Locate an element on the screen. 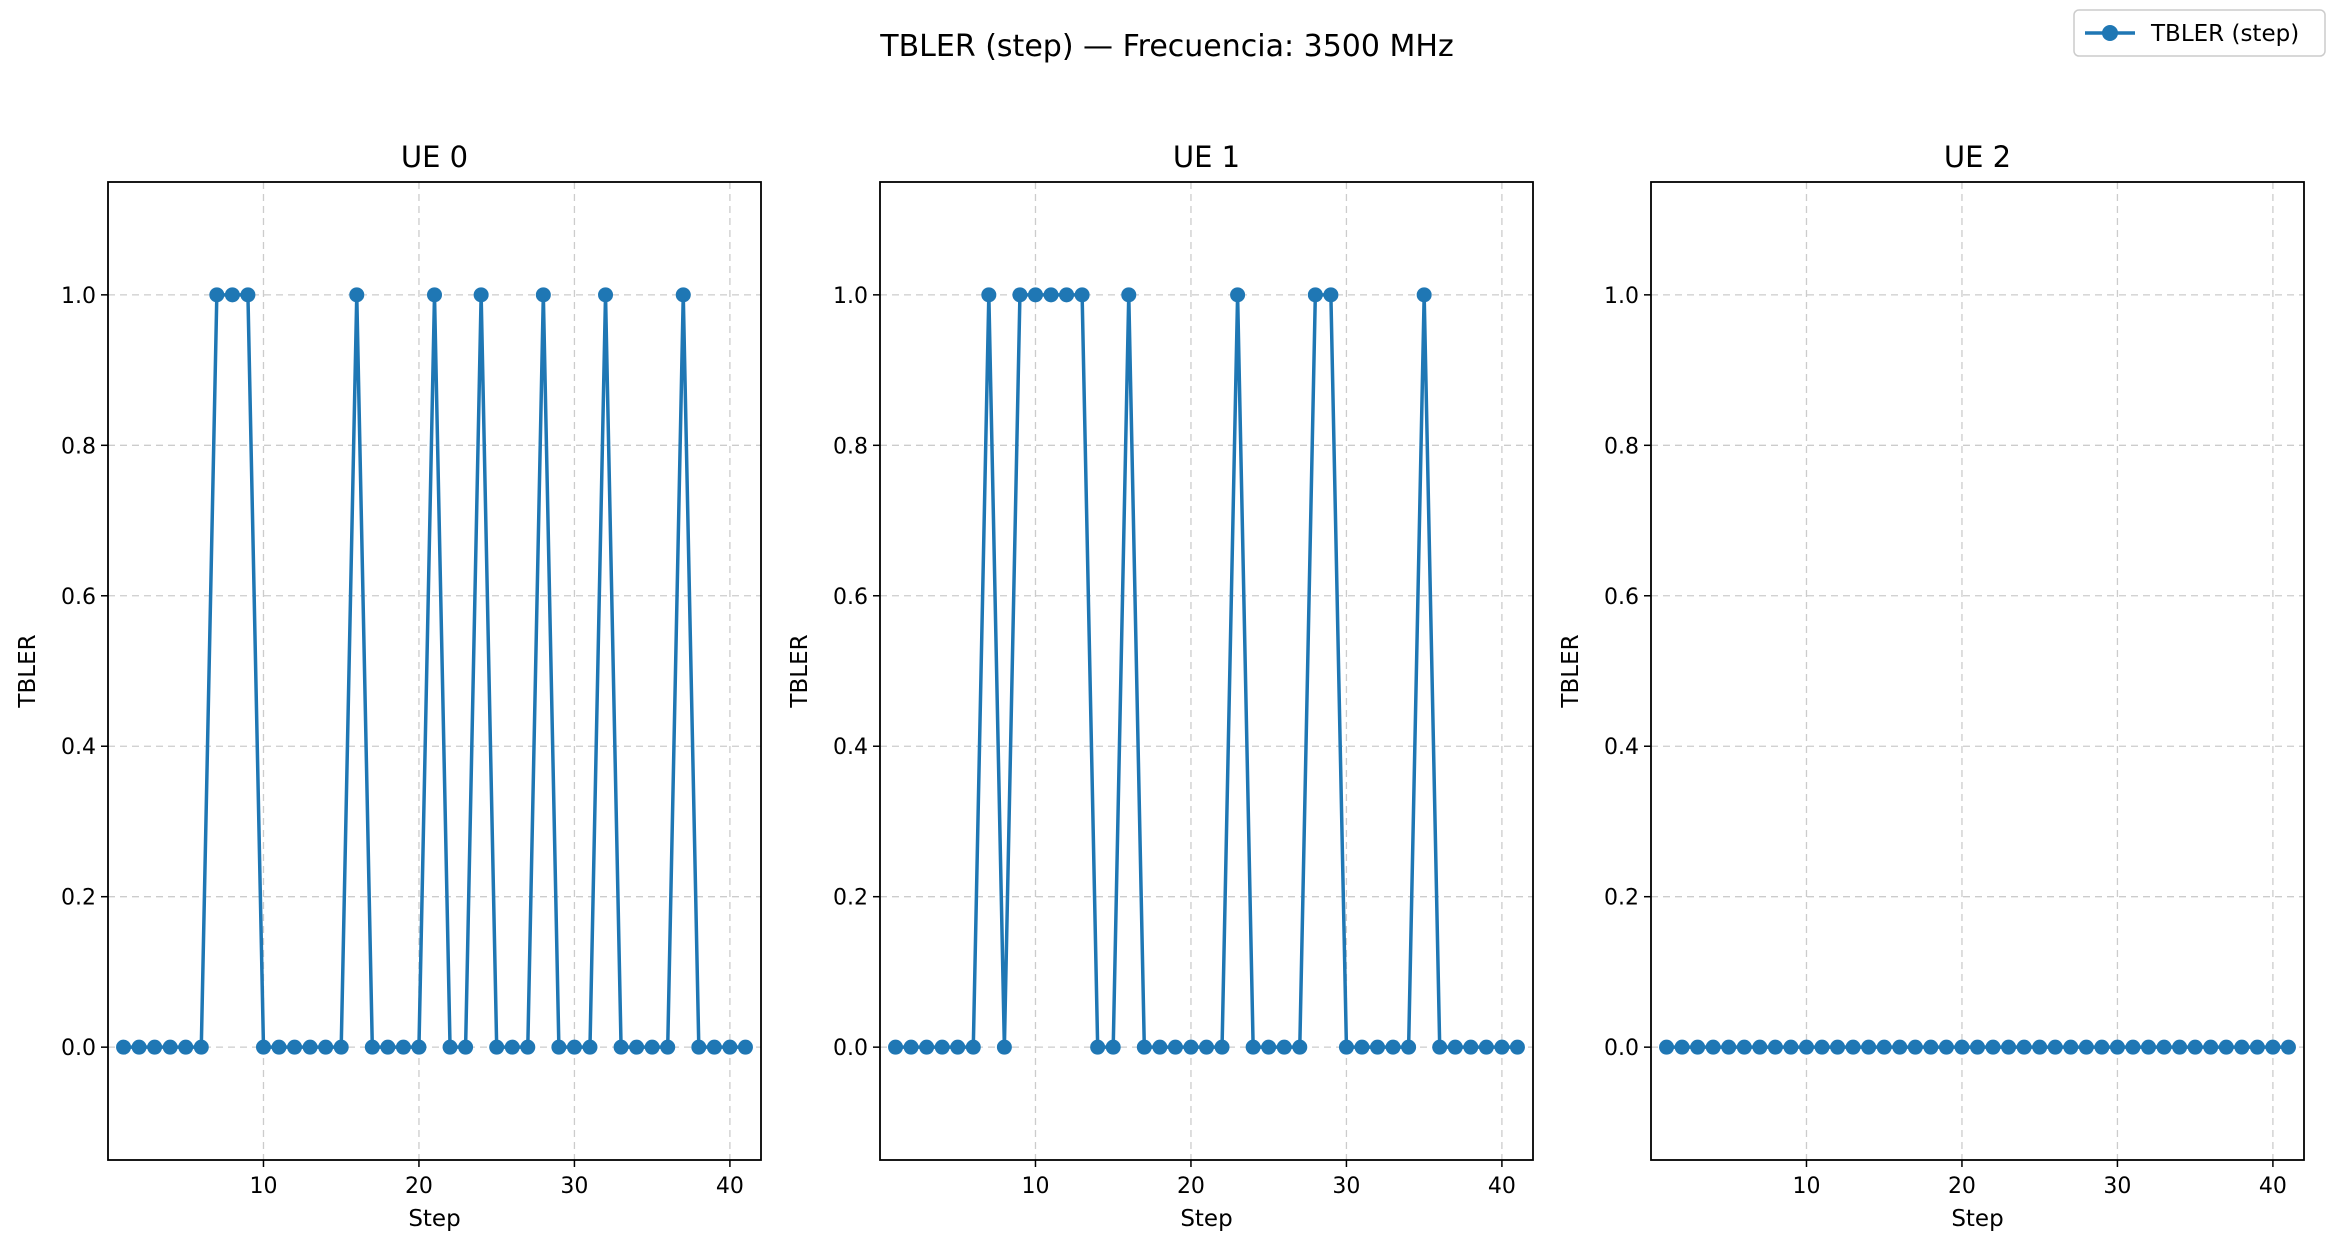  subplot-title: UE 0 is located at coordinates (434, 157).